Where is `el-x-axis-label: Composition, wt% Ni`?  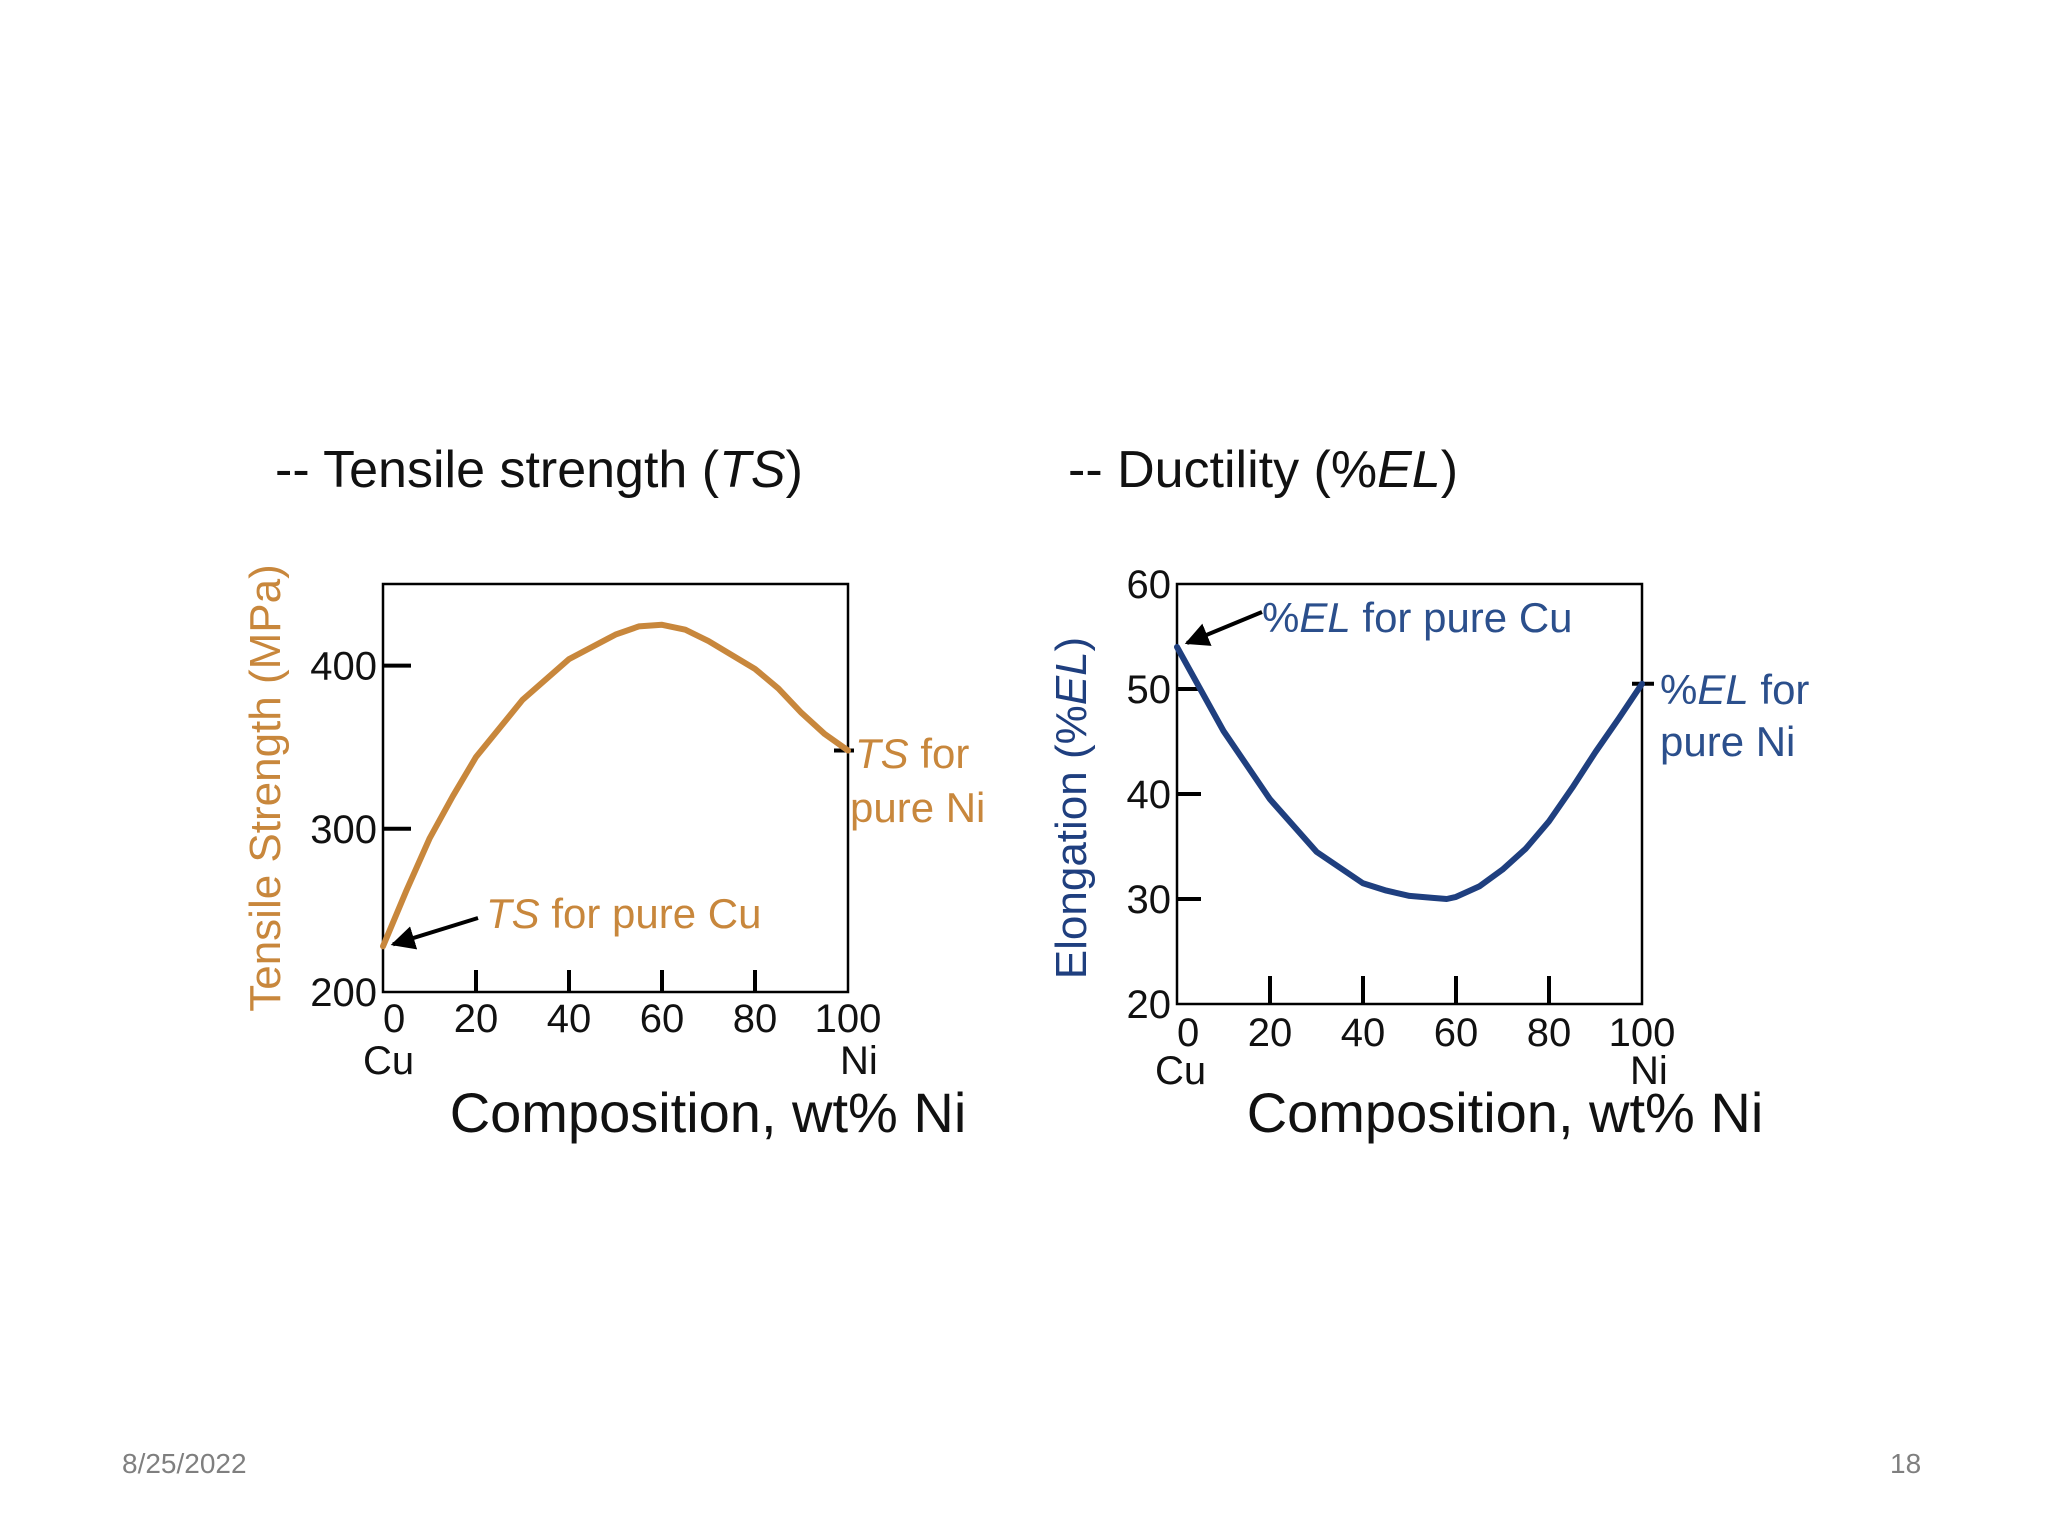 el-x-axis-label: Composition, wt% Ni is located at coordinates (1505, 1112).